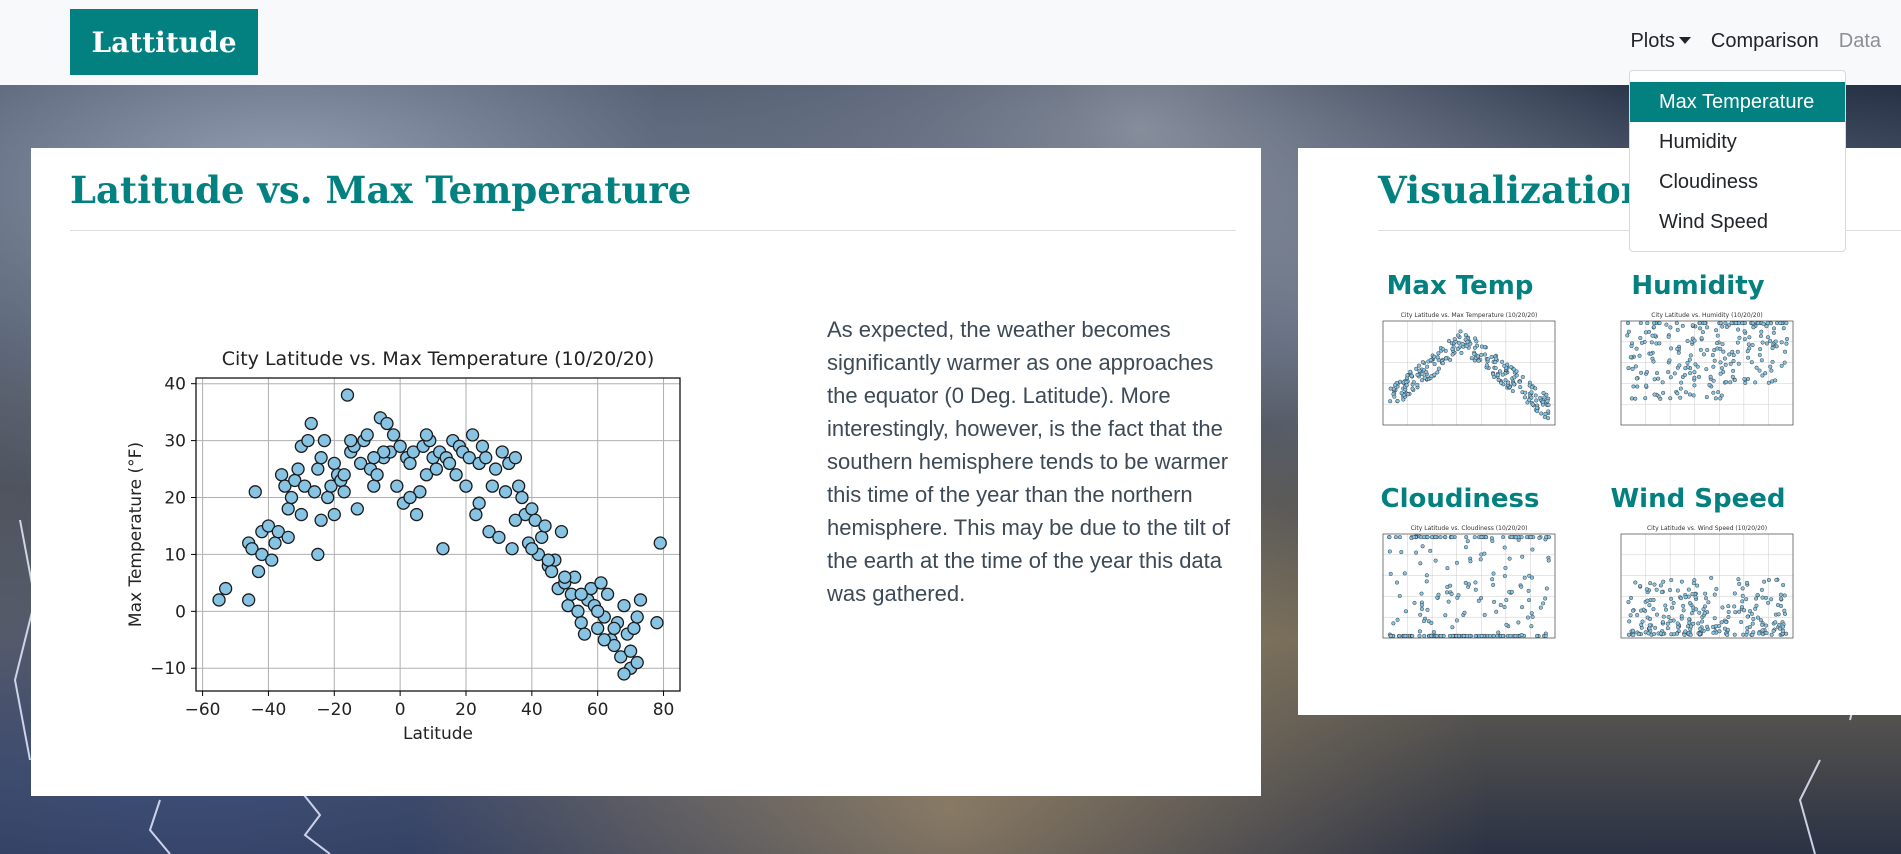 The width and height of the screenshot is (1901, 854). What do you see at coordinates (1713, 222) in the screenshot?
I see `dropdown-item-wind-speed: Wind Speed` at bounding box center [1713, 222].